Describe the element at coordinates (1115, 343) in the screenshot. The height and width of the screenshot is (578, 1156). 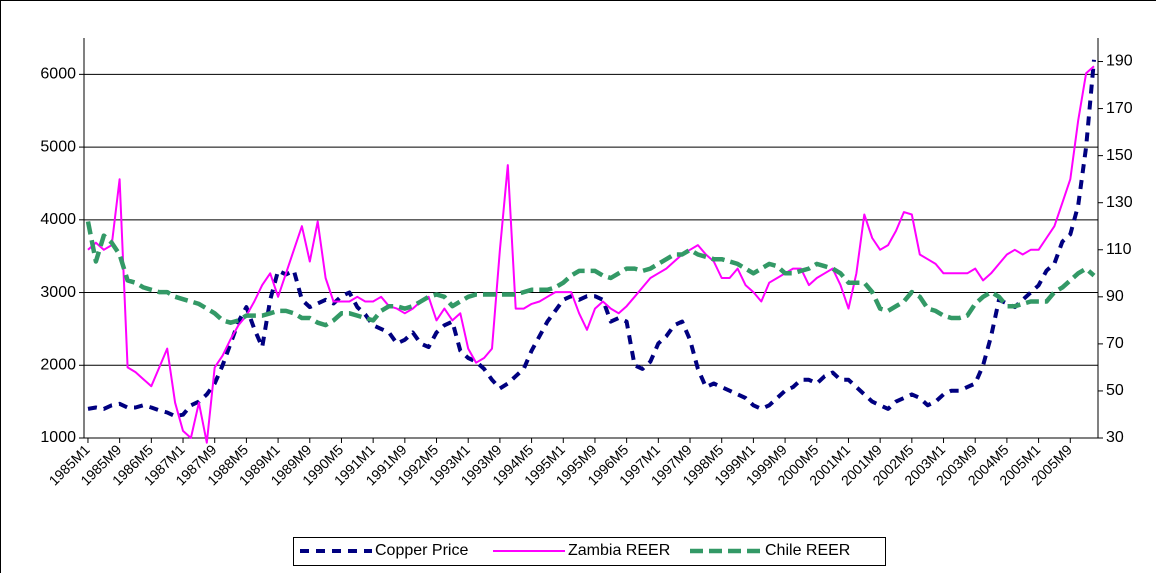
I see `y2-tick-label: 70` at that location.